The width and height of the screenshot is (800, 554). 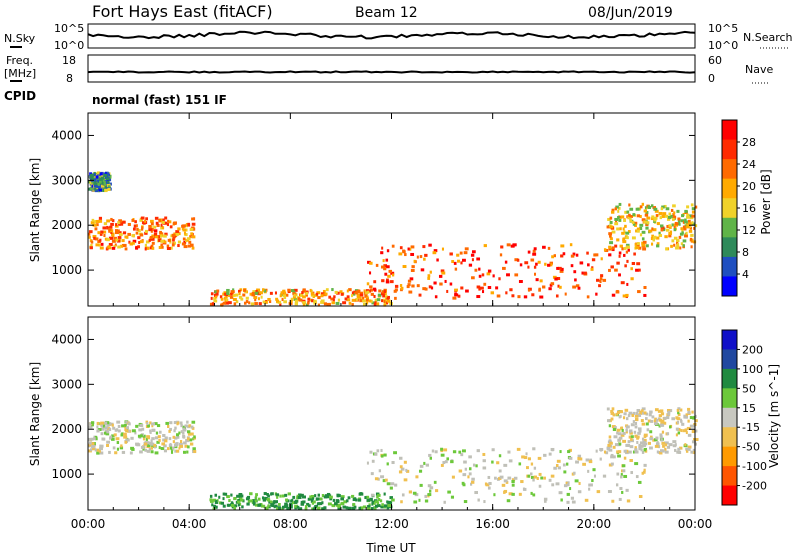 What do you see at coordinates (749, 388) in the screenshot?
I see `colorbar-tick-label: 50` at bounding box center [749, 388].